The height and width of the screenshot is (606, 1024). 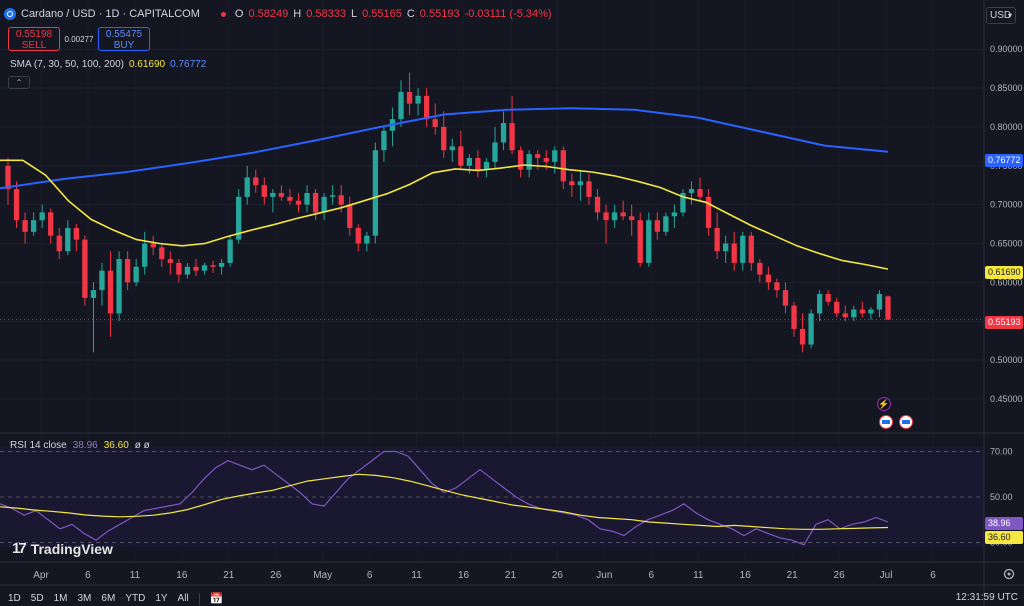 What do you see at coordinates (34, 45) in the screenshot?
I see `sell-label: SELL` at bounding box center [34, 45].